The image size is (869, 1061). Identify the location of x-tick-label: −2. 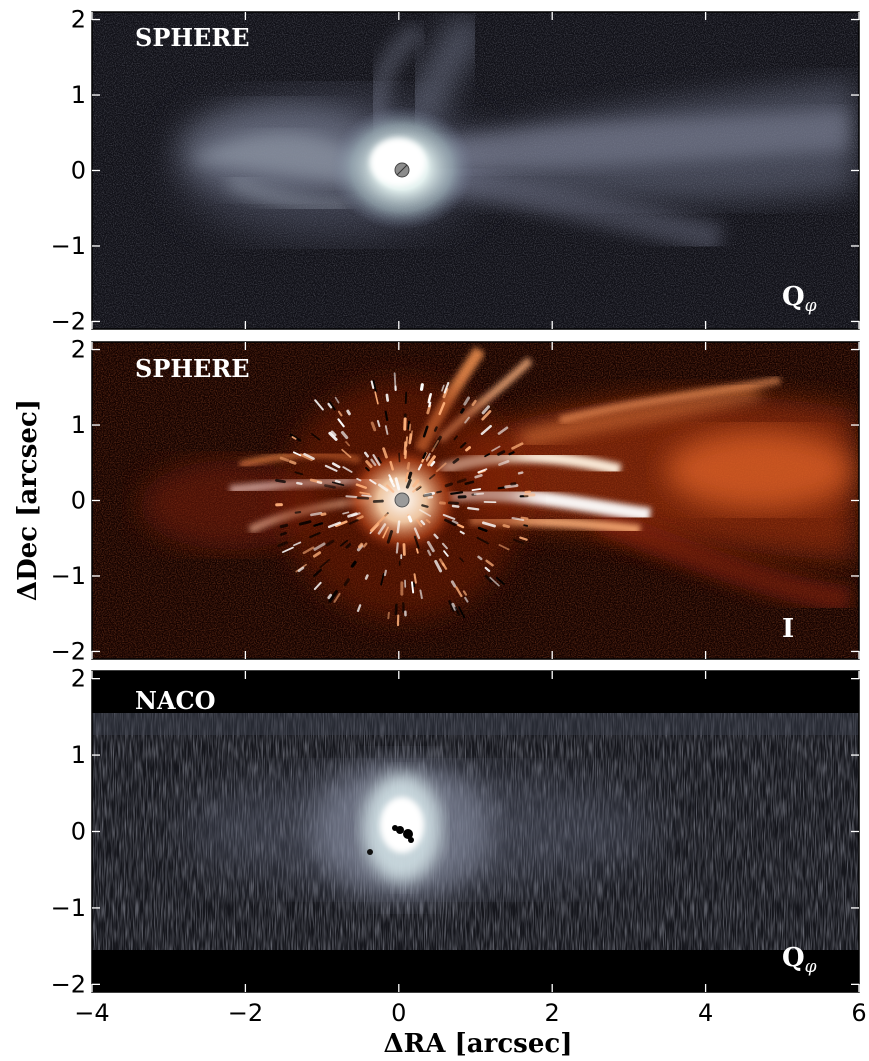
(245, 1013).